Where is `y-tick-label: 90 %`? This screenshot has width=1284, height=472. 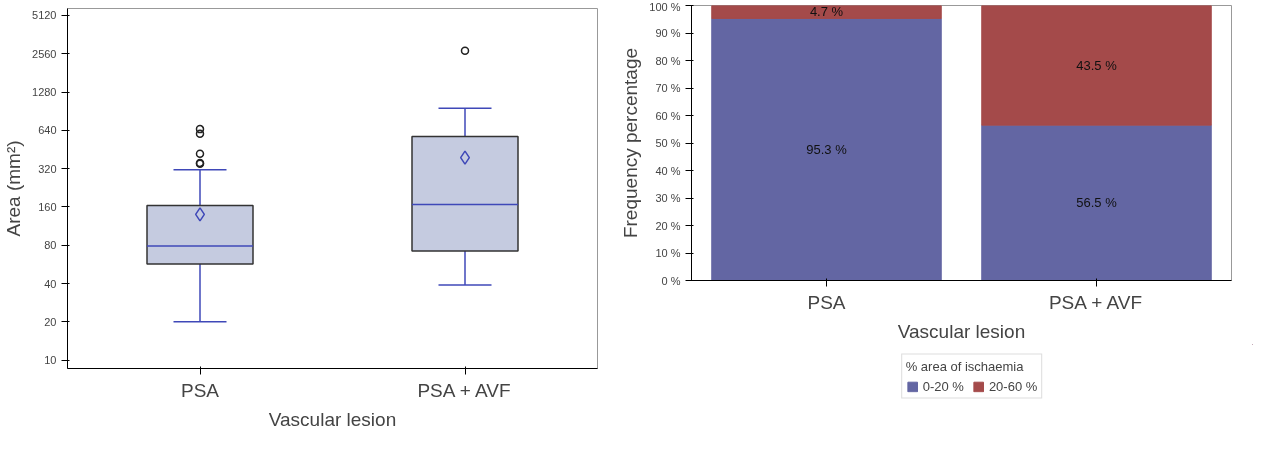 y-tick-label: 90 % is located at coordinates (668, 33).